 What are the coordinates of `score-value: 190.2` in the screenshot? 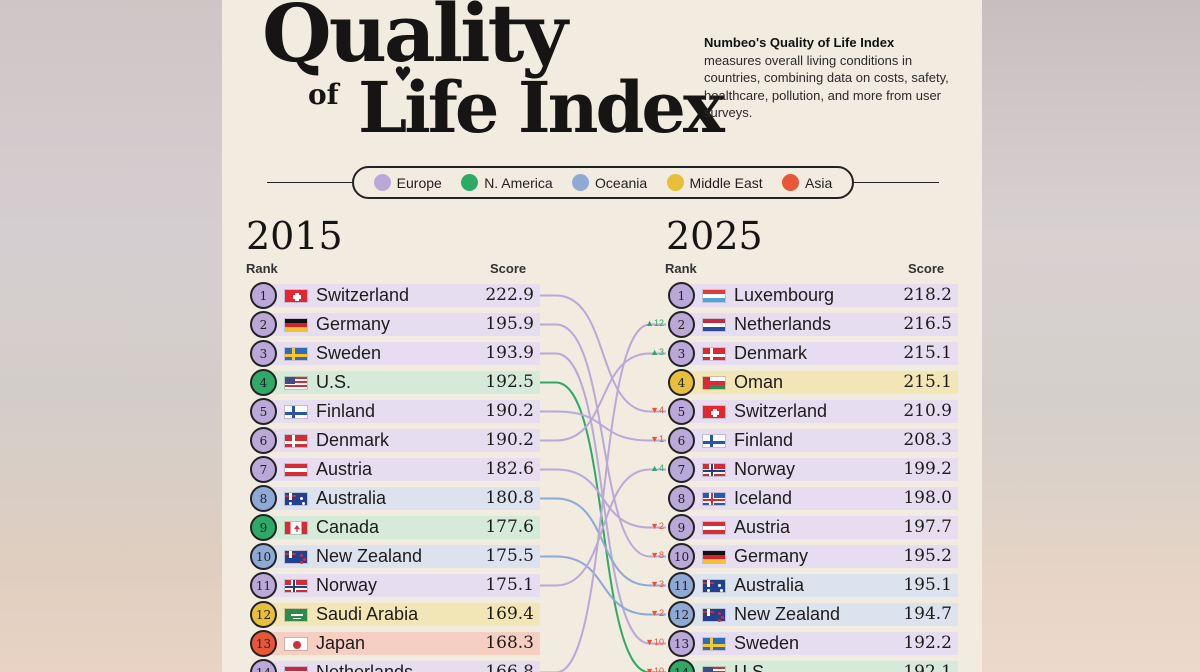 It's located at (509, 440).